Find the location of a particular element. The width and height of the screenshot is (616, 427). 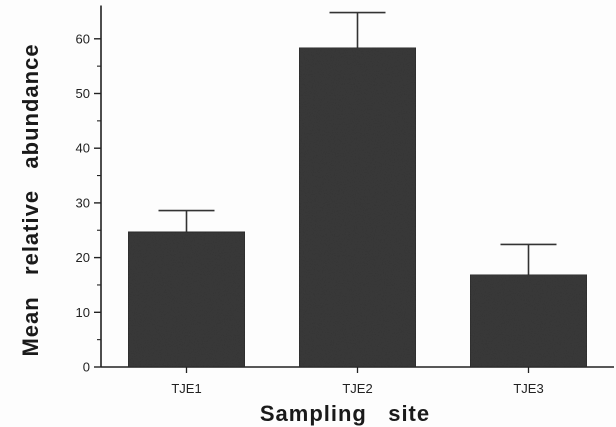

y-tick-label: 0 is located at coordinates (86, 367).